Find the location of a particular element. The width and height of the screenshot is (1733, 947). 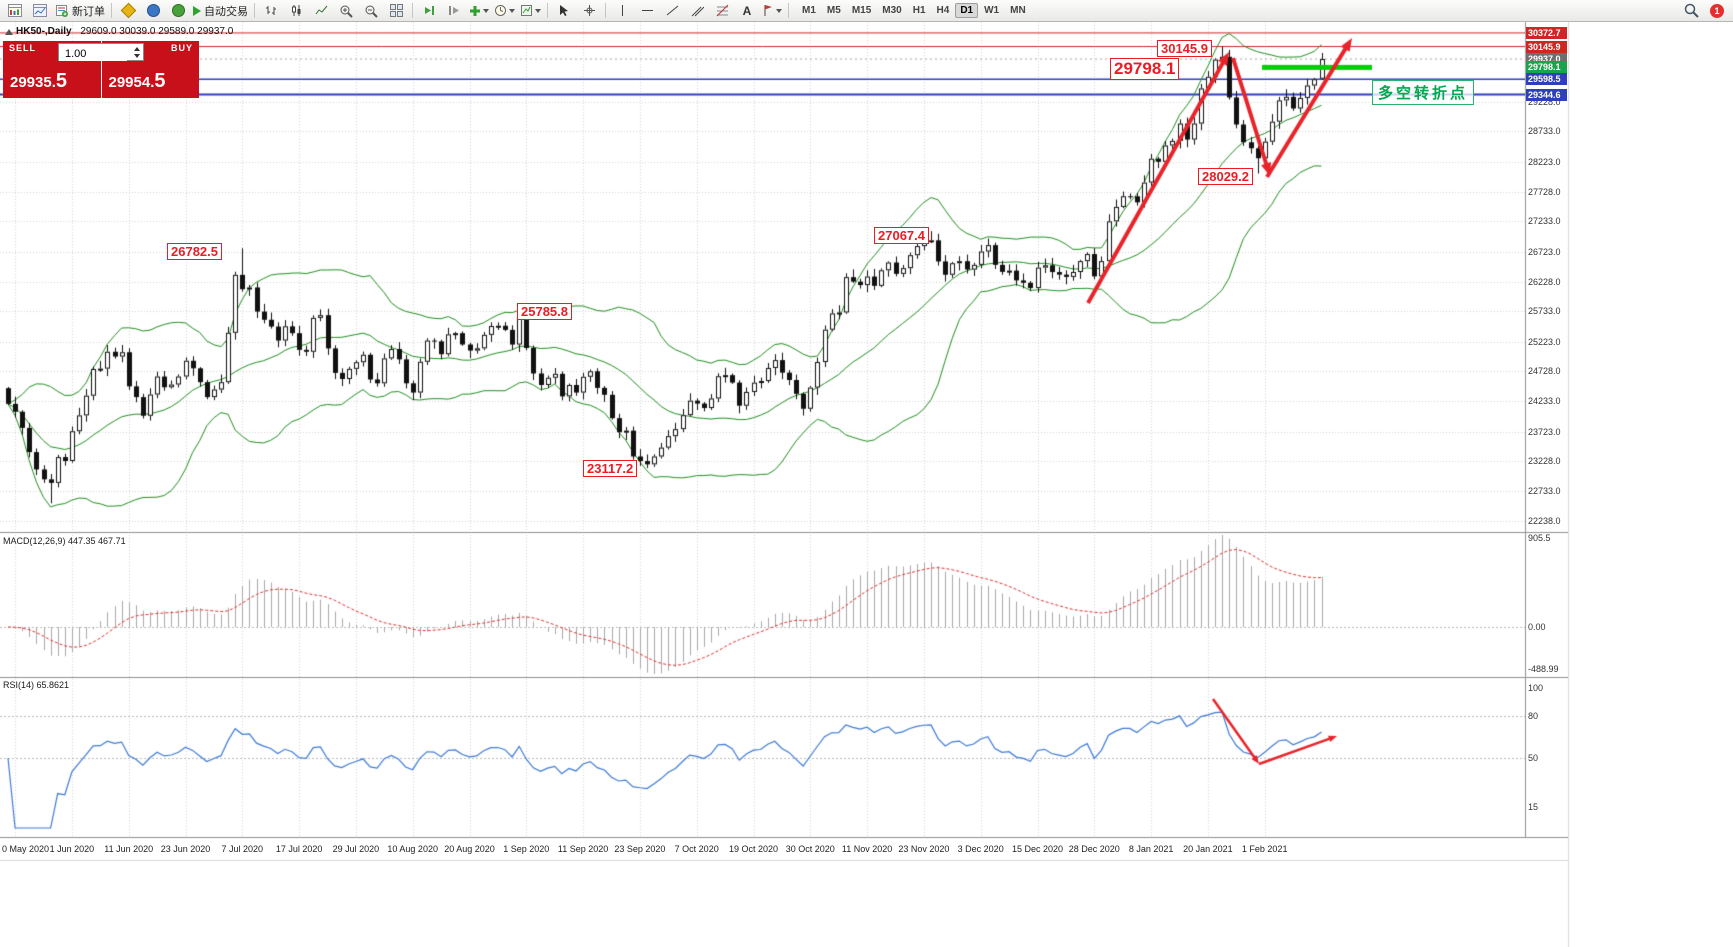

terminal-icon is located at coordinates (153, 11).